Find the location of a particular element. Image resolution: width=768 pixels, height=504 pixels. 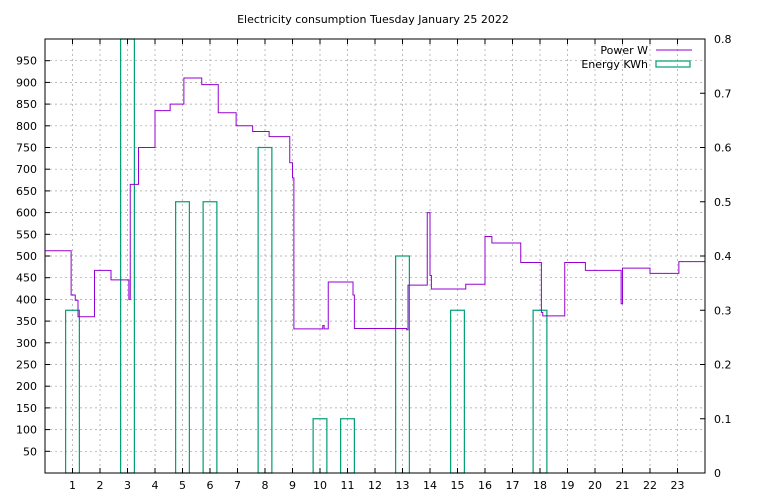

x-tick-label: 10 is located at coordinates (320, 485).